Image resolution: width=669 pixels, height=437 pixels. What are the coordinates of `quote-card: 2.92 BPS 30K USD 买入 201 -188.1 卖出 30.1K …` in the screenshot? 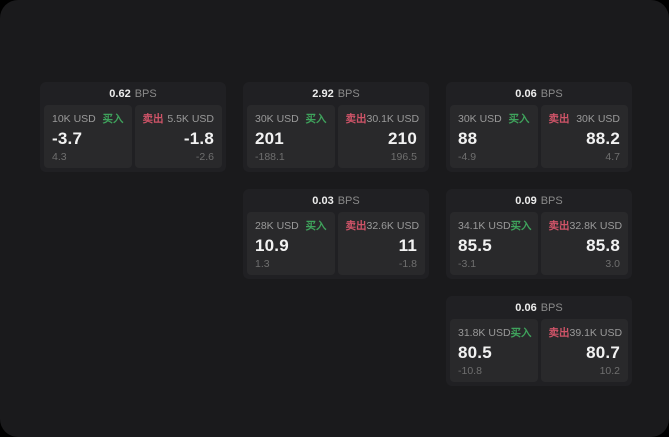 It's located at (336, 127).